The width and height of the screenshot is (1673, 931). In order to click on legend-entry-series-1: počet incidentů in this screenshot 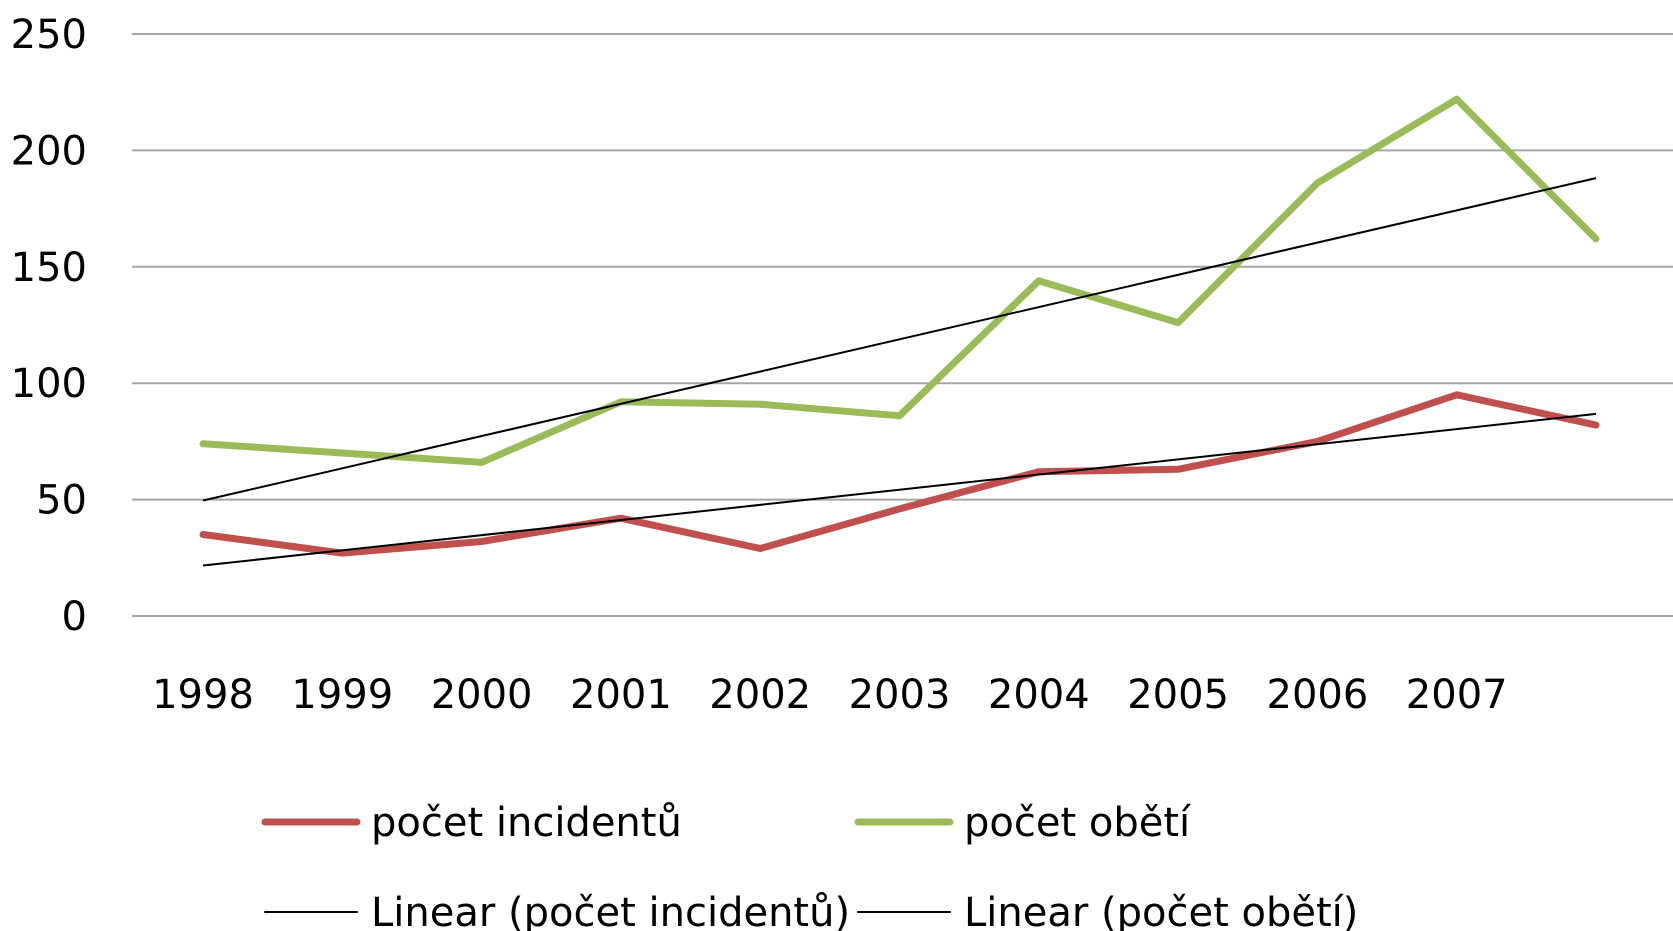, I will do `click(471, 823)`.